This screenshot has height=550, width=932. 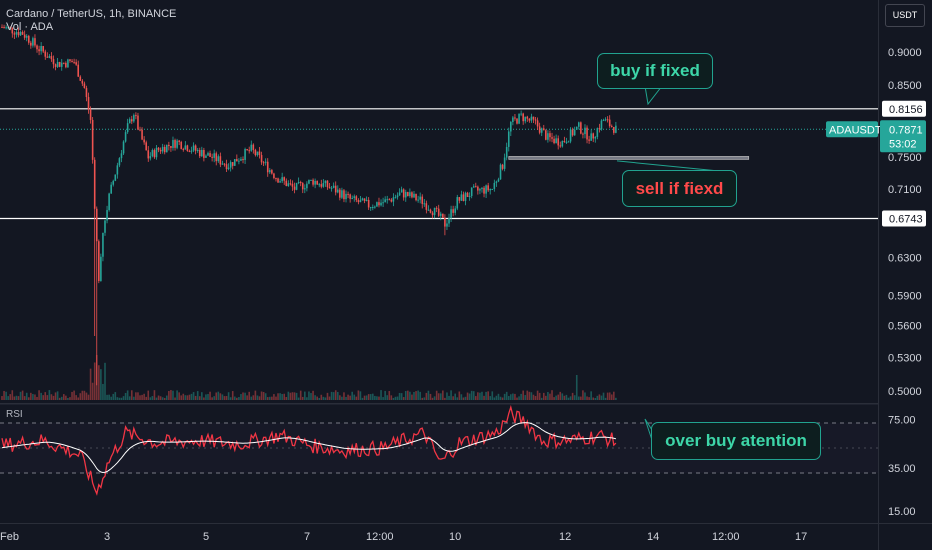 What do you see at coordinates (905, 15) in the screenshot?
I see `currency-button: USDT` at bounding box center [905, 15].